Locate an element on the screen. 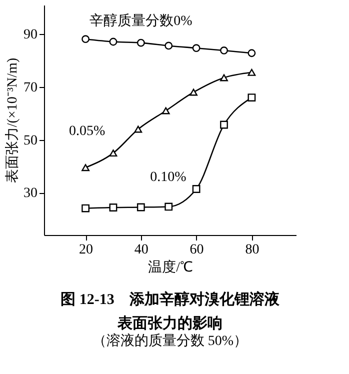 Image resolution: width=349 pixels, height=374 pixels. x-tick-label: 60 is located at coordinates (197, 250).